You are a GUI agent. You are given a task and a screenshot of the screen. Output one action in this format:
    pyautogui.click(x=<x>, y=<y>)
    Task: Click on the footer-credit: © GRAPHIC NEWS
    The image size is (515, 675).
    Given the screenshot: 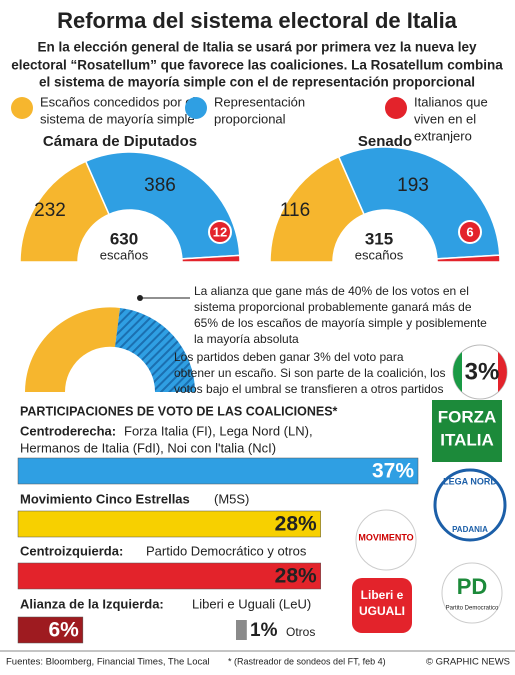 What is the action you would take?
    pyautogui.click(x=468, y=662)
    